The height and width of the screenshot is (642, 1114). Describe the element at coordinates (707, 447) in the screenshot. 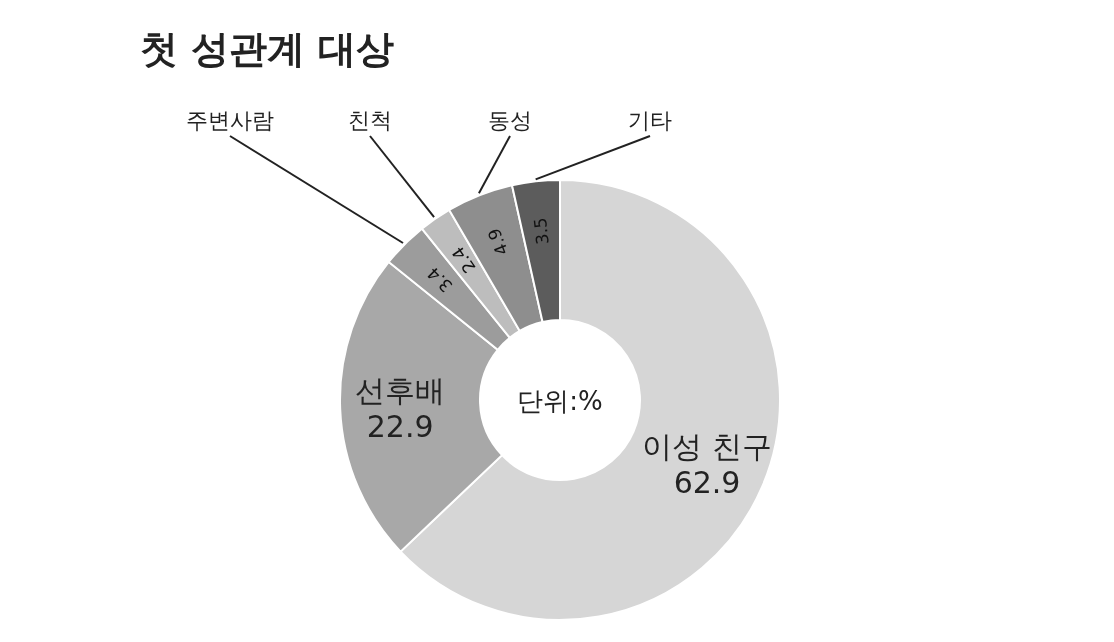

I see `slice-label: 이성 친구` at that location.